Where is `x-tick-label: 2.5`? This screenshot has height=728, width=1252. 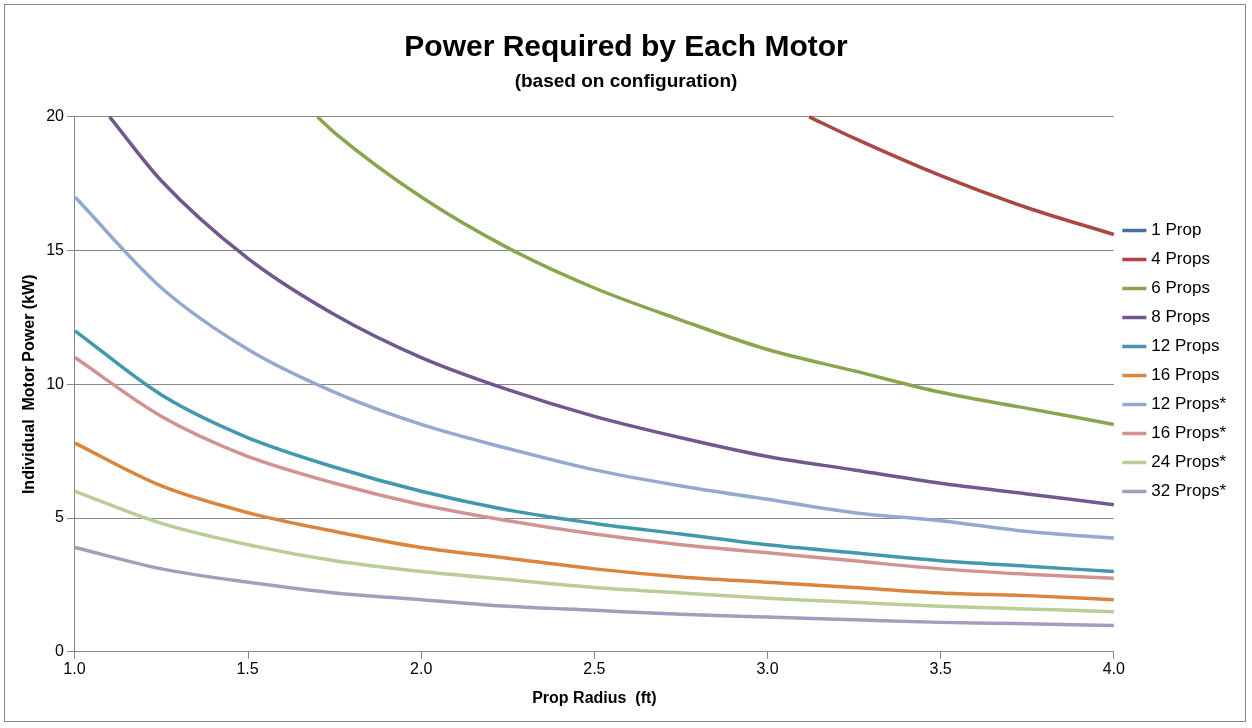
x-tick-label: 2.5 is located at coordinates (594, 669).